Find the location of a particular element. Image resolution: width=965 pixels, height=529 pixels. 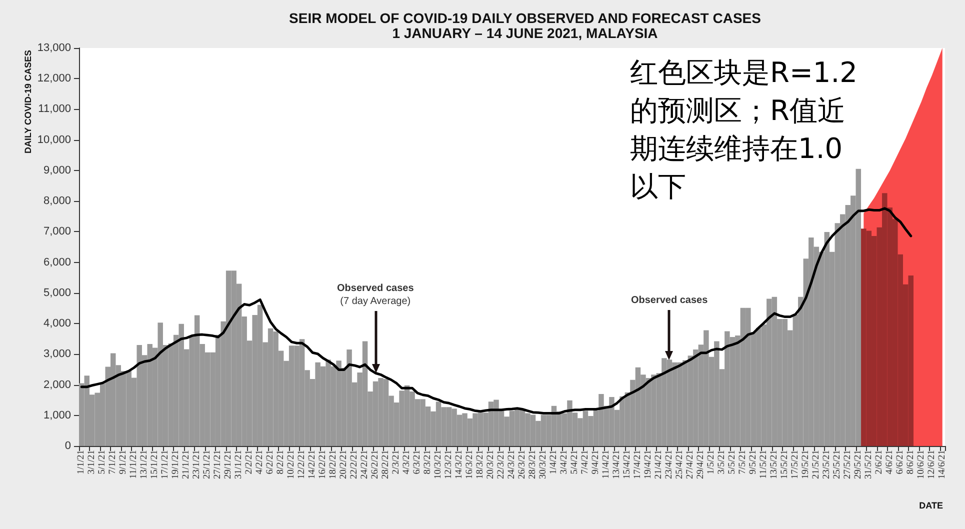

x-tick-label: 4/2/21 is located at coordinates (260, 462).